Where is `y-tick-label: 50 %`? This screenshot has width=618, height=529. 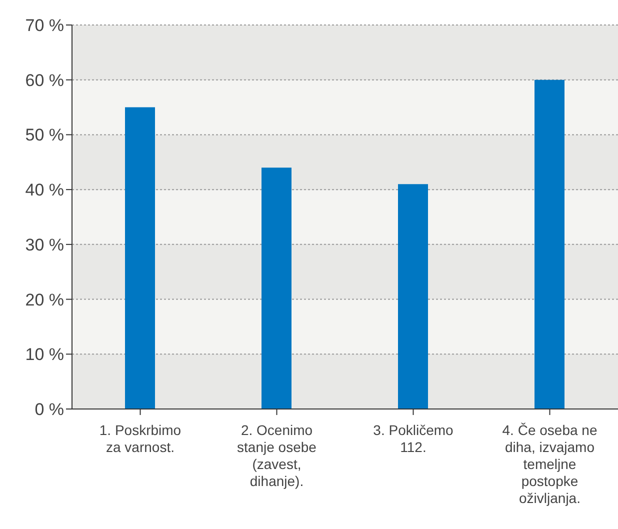 y-tick-label: 50 % is located at coordinates (44, 135).